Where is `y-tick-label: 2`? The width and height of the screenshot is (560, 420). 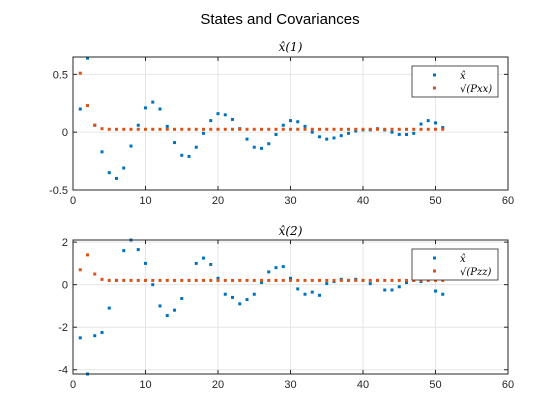
y-tick-label: 2 is located at coordinates (65, 243).